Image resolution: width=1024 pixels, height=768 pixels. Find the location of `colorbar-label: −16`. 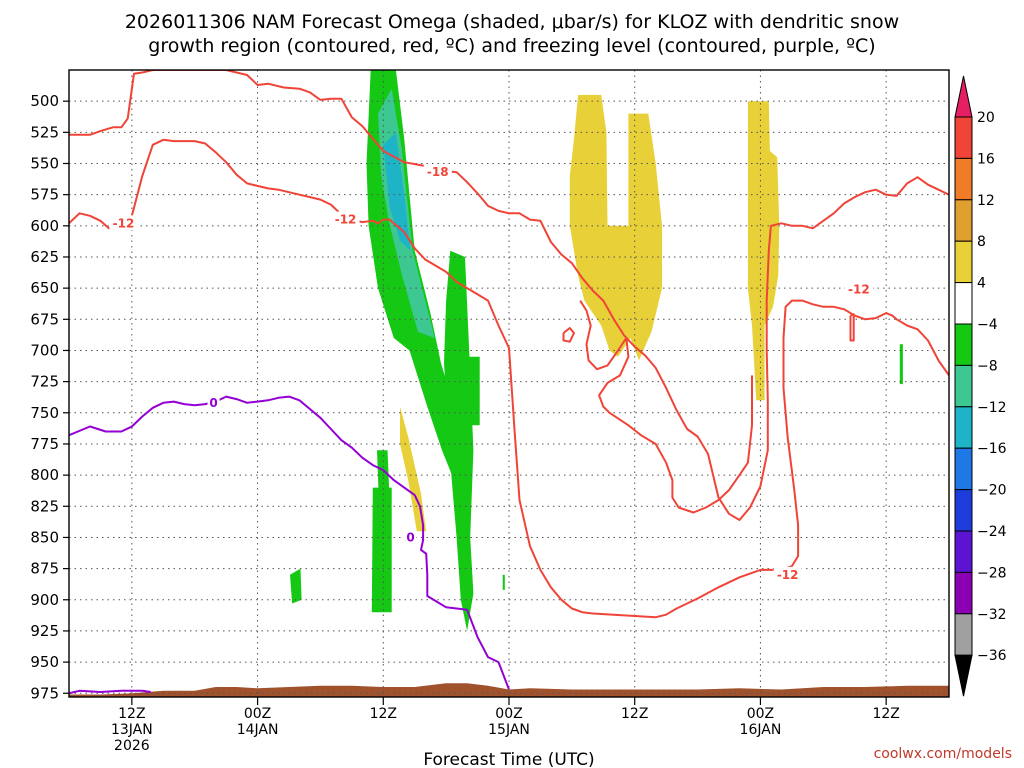

colorbar-label: −16 is located at coordinates (992, 449).